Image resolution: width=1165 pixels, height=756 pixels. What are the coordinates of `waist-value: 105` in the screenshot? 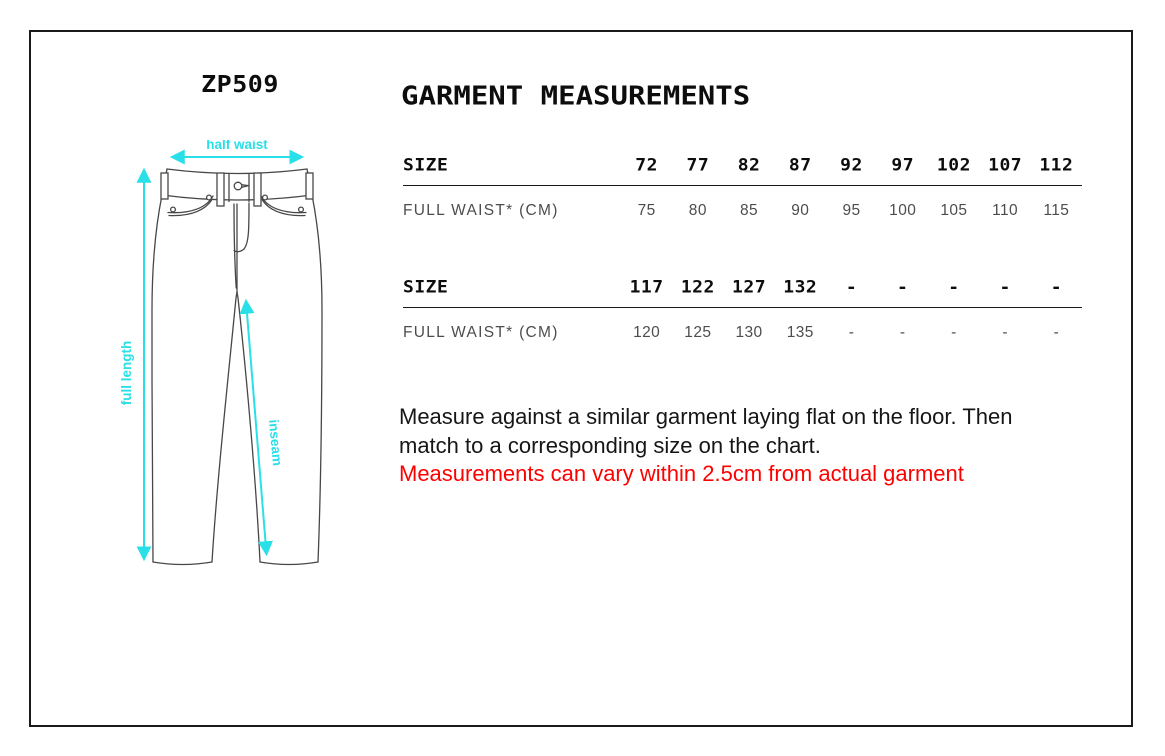 It's located at (954, 210).